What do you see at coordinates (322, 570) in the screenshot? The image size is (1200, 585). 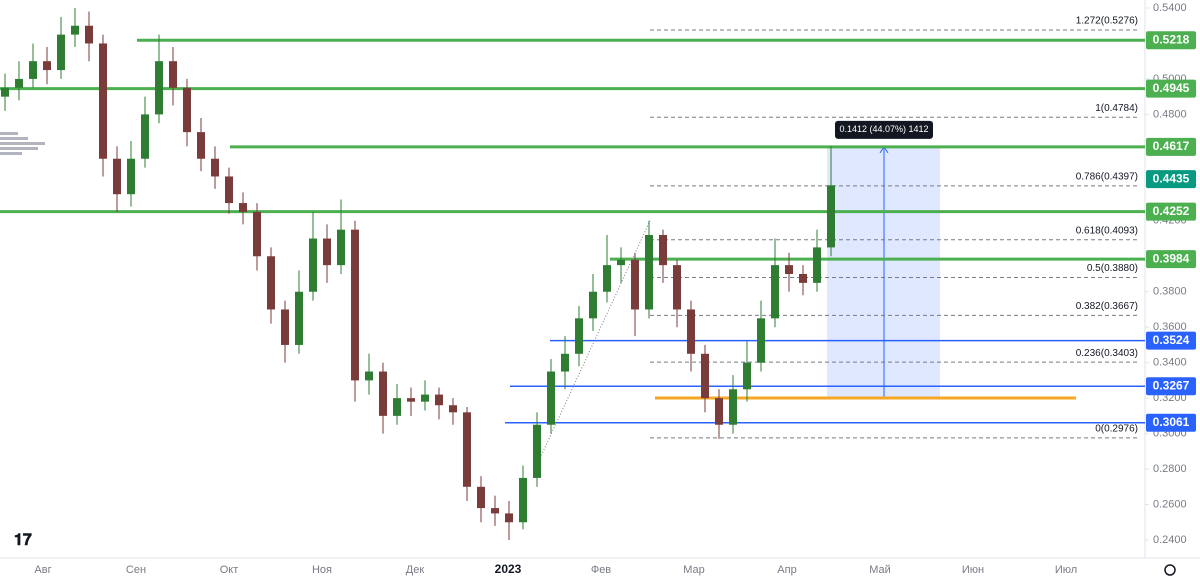 I see `x-tick-label: Ноя` at bounding box center [322, 570].